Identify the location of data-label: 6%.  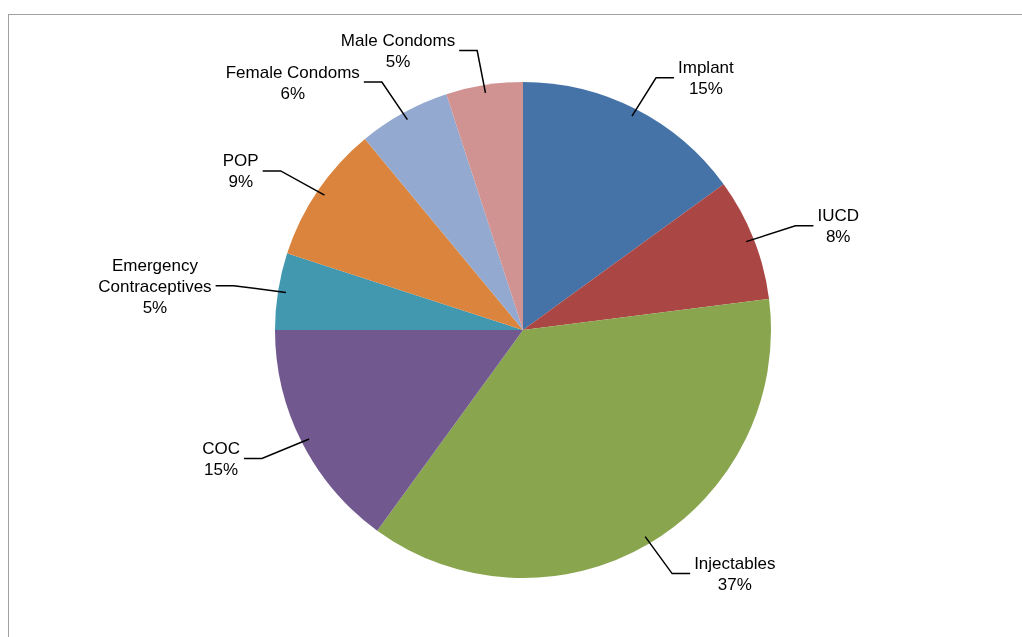
(293, 93).